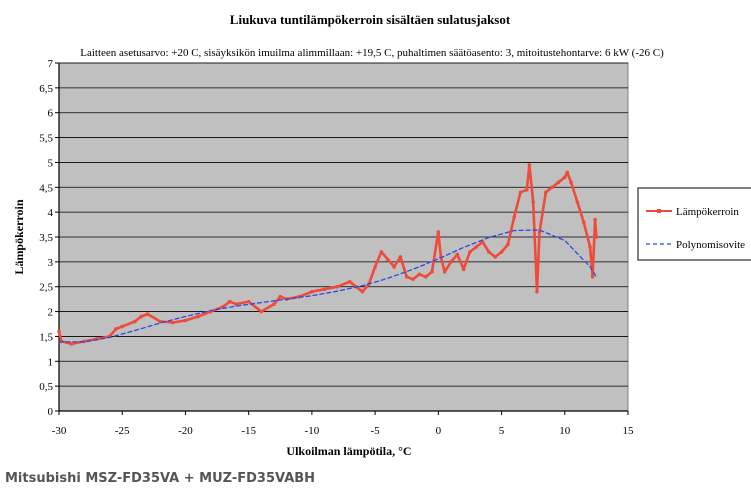  I want to click on y-tick-label: 4, so click(51, 213).